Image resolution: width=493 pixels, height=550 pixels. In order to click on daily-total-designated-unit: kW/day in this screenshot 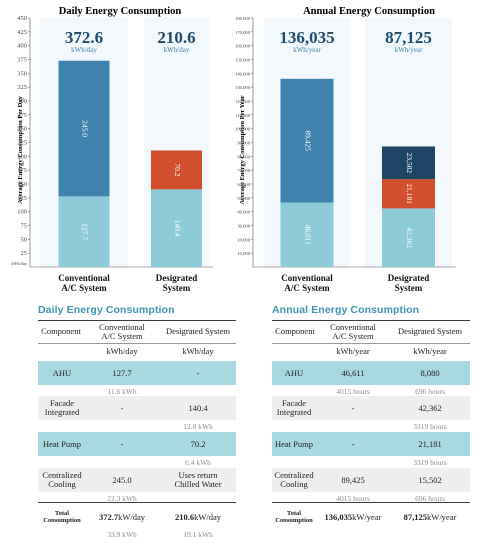, I will do `click(208, 516)`.